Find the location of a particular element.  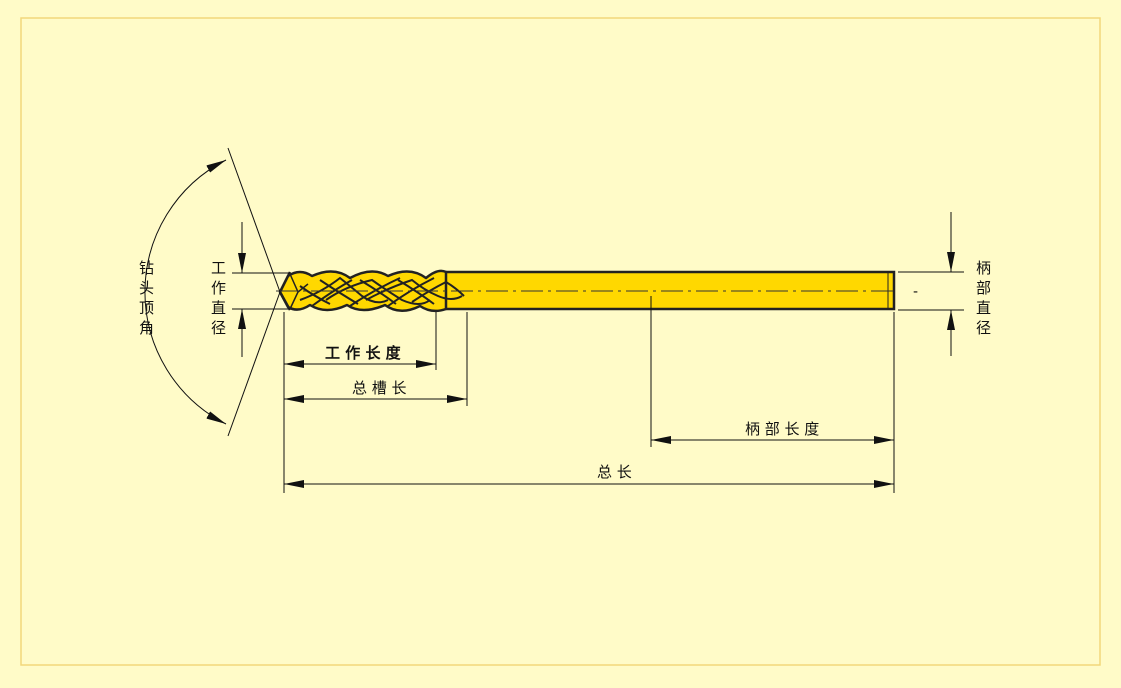

label-working-length: 工 作 长 度 is located at coordinates (363, 353).